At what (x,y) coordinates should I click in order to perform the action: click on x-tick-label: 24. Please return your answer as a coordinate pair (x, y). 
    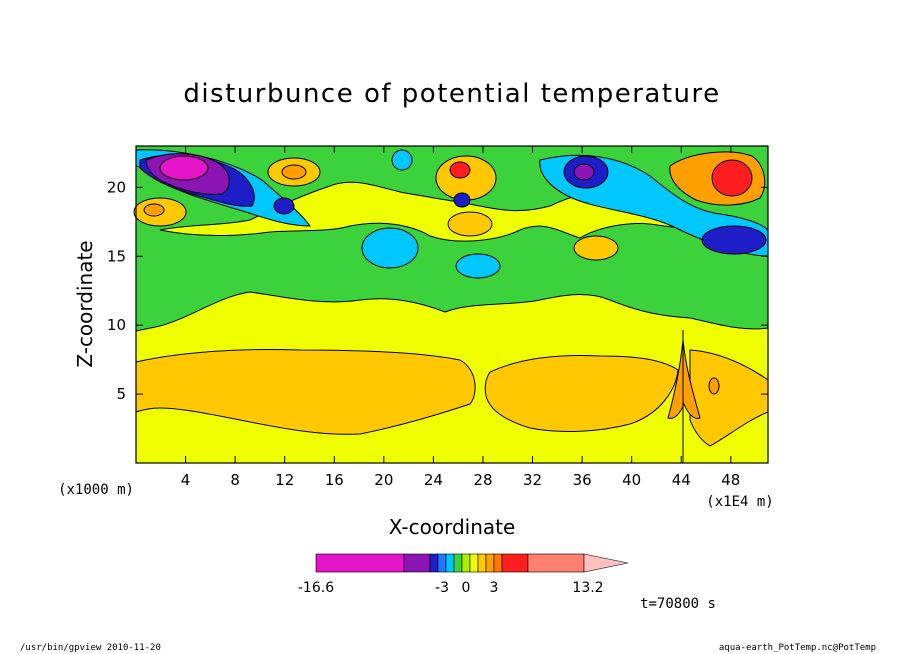
    Looking at the image, I should click on (433, 480).